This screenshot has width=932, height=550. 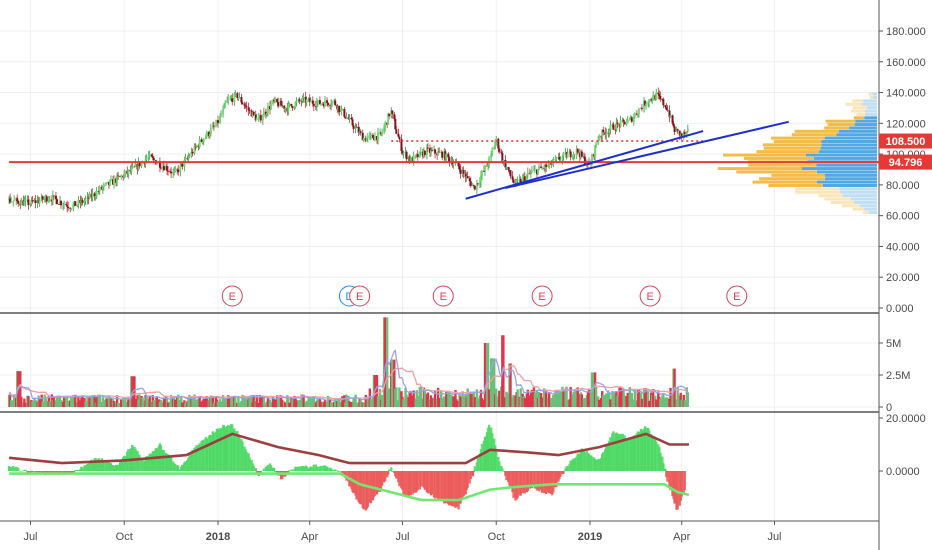 I want to click on x-tick-label: 2019, so click(x=590, y=537).